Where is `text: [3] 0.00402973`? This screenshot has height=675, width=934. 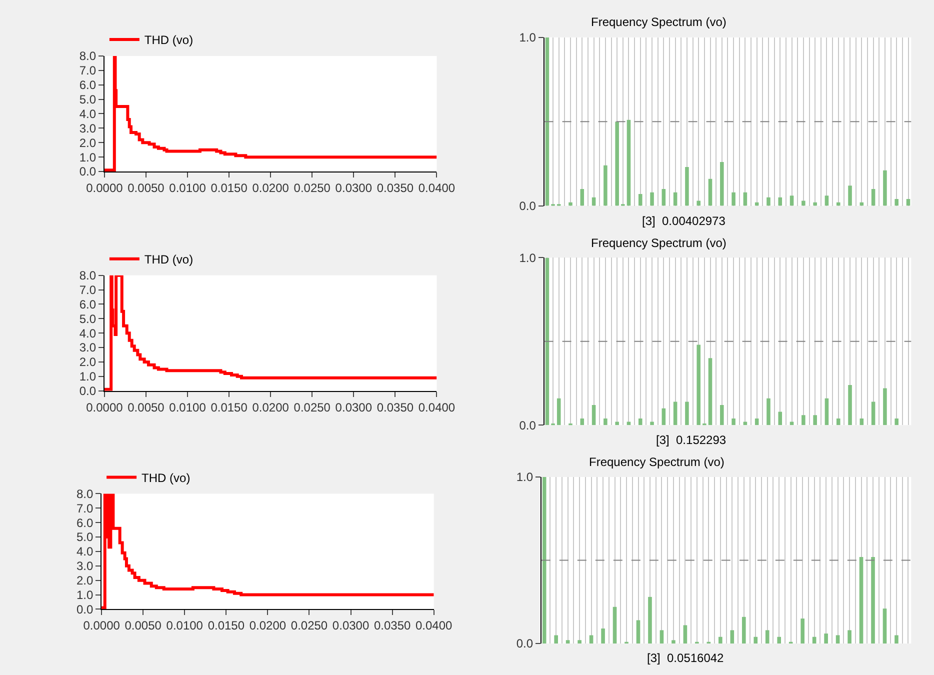 text: [3] 0.00402973 is located at coordinates (684, 221).